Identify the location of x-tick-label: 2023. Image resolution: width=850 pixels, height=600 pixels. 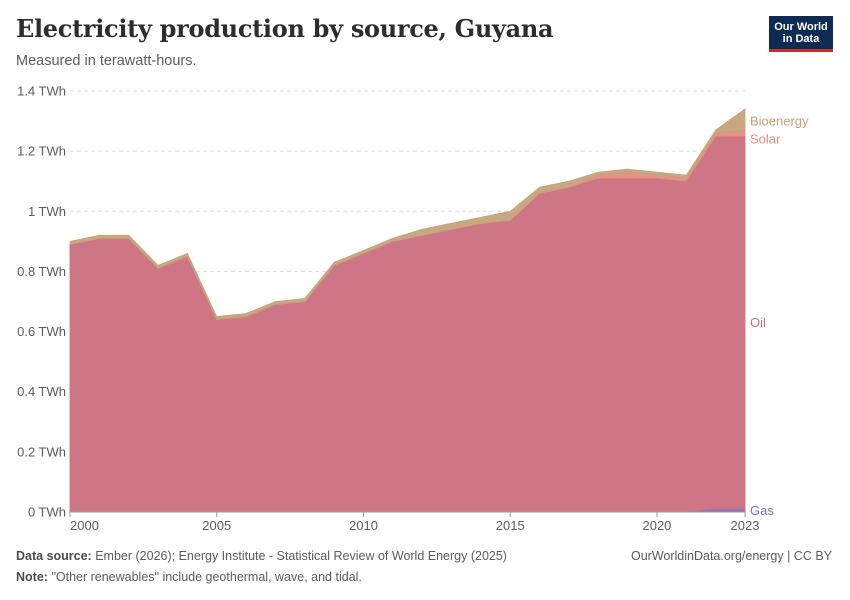
(745, 525).